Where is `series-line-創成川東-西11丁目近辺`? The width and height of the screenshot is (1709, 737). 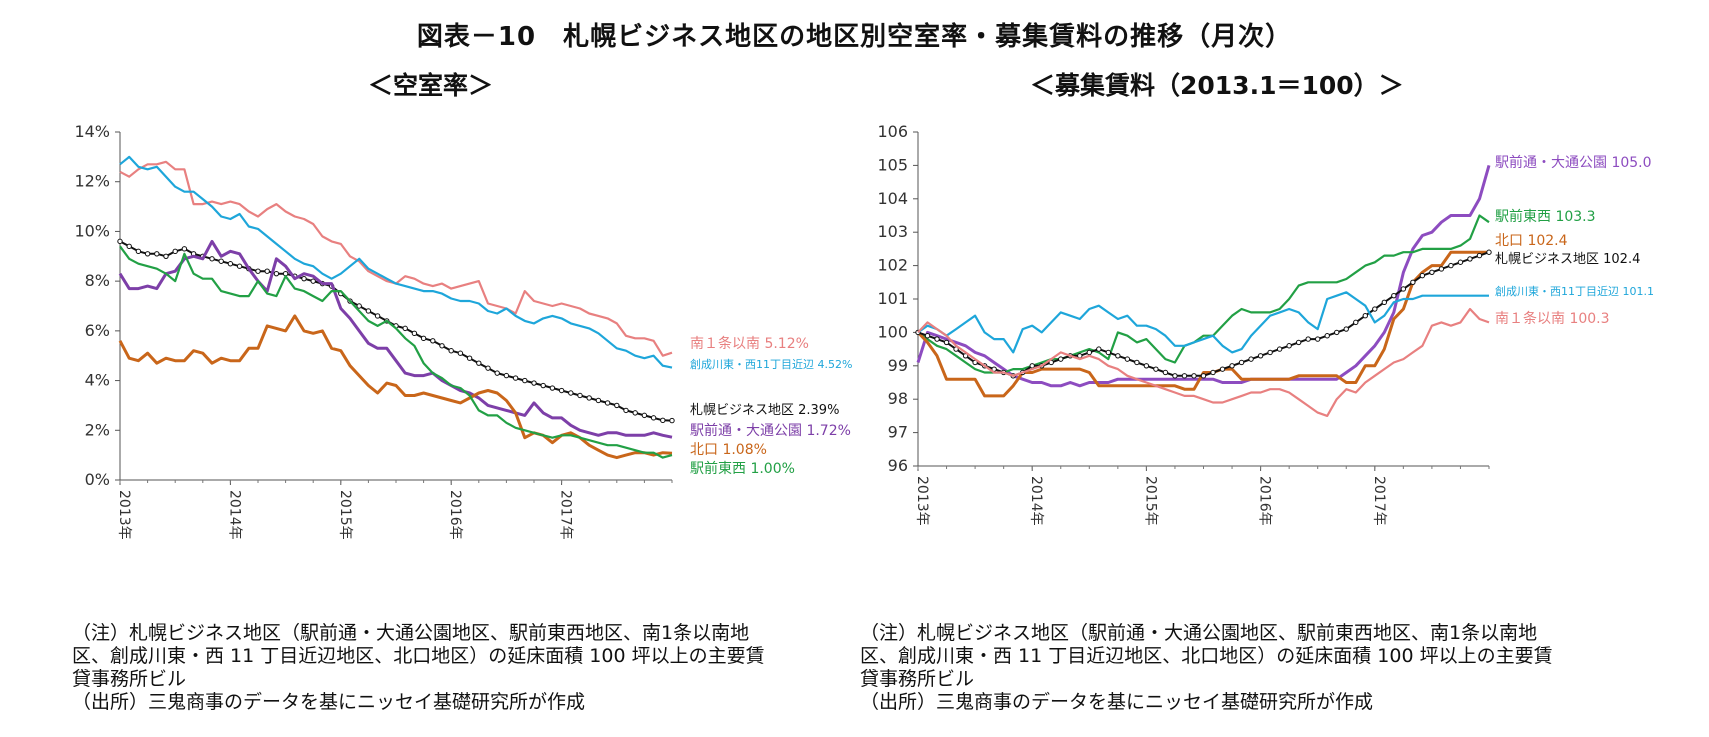
series-line-創成川東-西11丁目近辺 is located at coordinates (1203, 322).